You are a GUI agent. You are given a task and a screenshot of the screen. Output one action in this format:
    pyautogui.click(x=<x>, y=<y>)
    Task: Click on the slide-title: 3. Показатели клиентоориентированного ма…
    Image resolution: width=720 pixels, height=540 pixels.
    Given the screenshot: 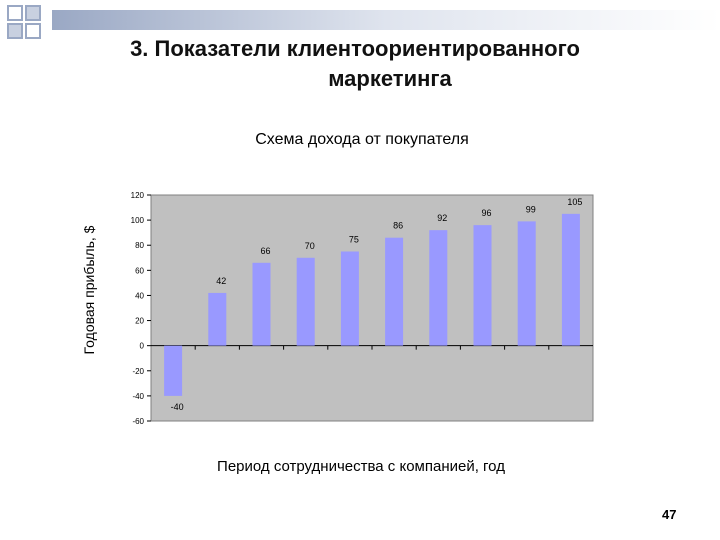 What is the action you would take?
    pyautogui.click(x=360, y=64)
    